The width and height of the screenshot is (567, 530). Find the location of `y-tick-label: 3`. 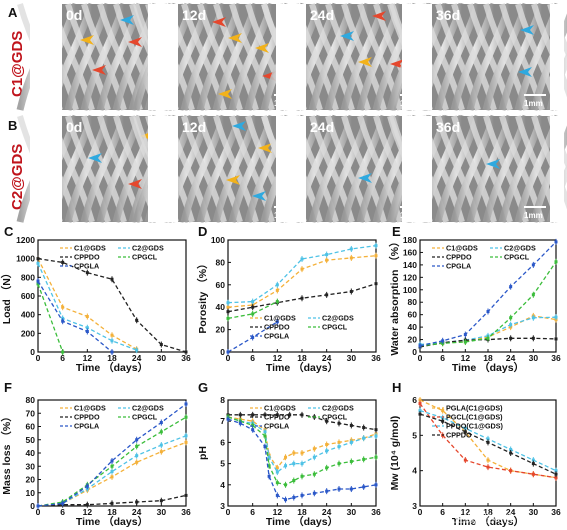

y-tick-label: 3 is located at coordinates (222, 506).